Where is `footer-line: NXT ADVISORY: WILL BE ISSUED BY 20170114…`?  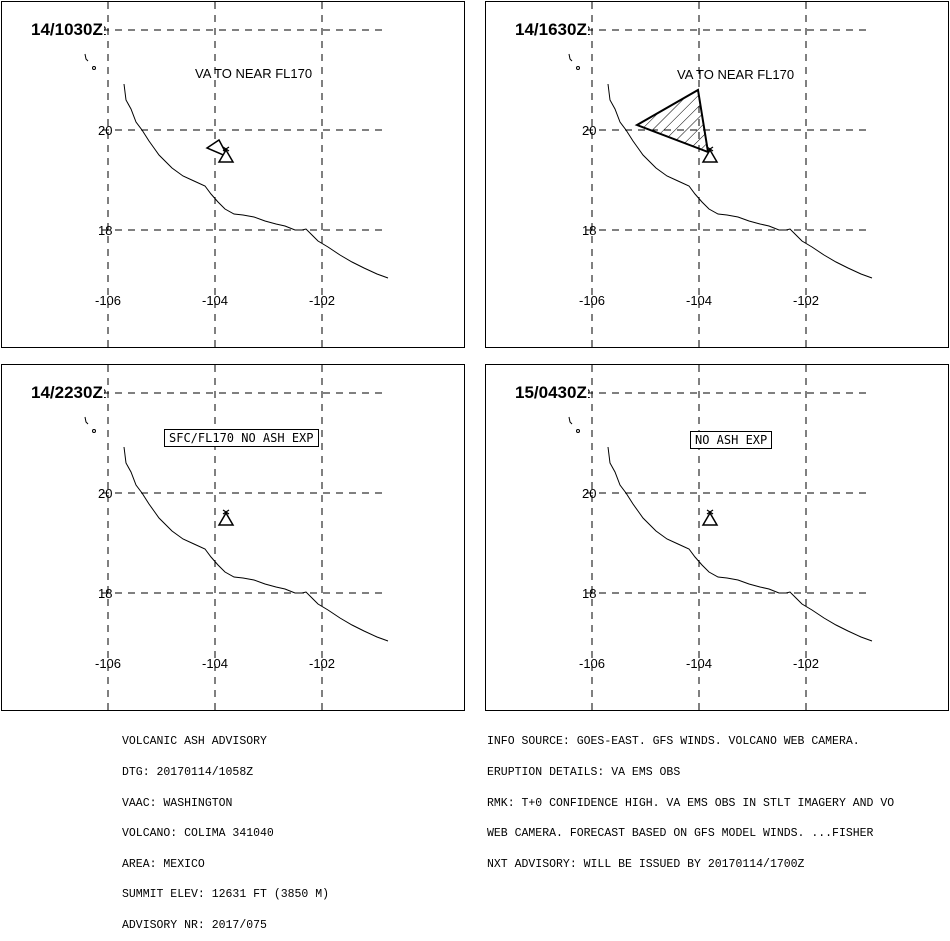
footer-line: NXT ADVISORY: WILL BE ISSUED BY 20170114… is located at coordinates (690, 865).